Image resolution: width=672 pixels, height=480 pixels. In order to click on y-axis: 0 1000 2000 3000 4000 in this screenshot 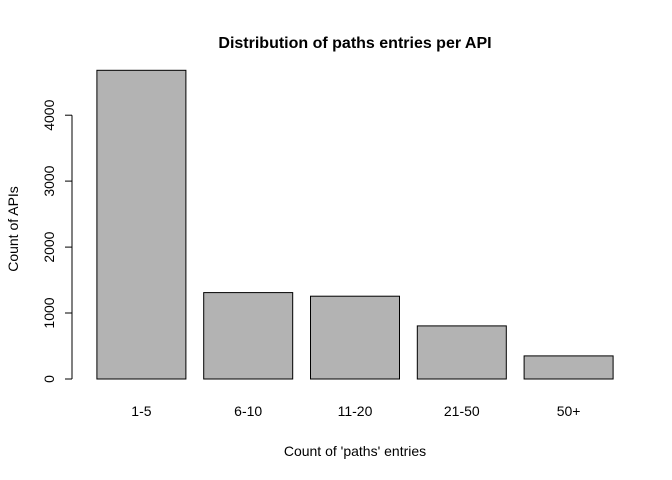, I will do `click(57, 241)`.